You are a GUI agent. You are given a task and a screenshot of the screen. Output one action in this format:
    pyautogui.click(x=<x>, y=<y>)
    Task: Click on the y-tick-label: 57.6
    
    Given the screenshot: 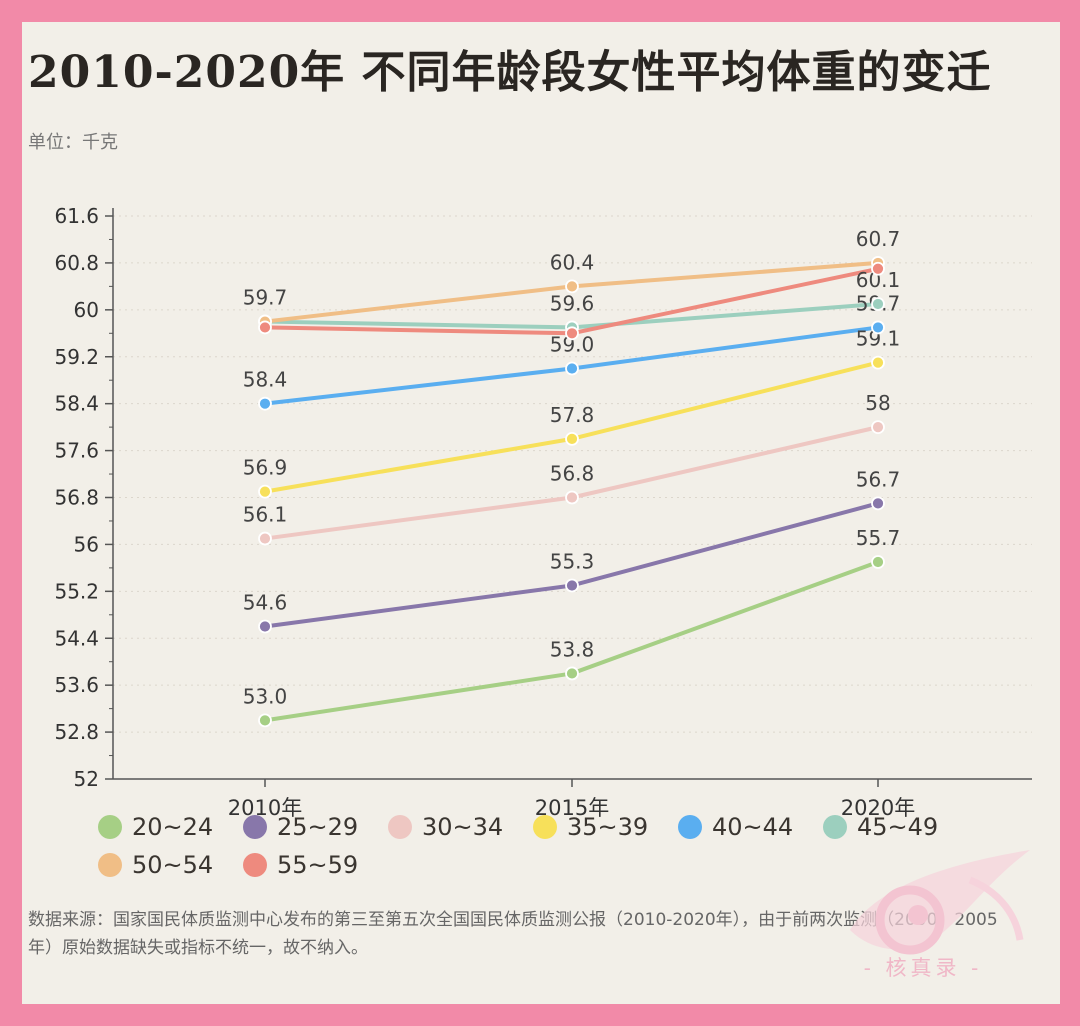 What is the action you would take?
    pyautogui.click(x=76, y=451)
    